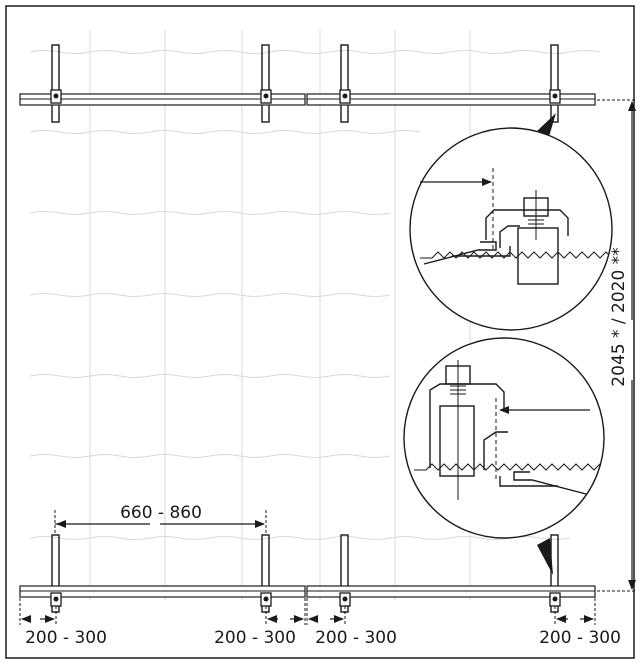  I want to click on spacing-label: 660 - 860, so click(161, 513).